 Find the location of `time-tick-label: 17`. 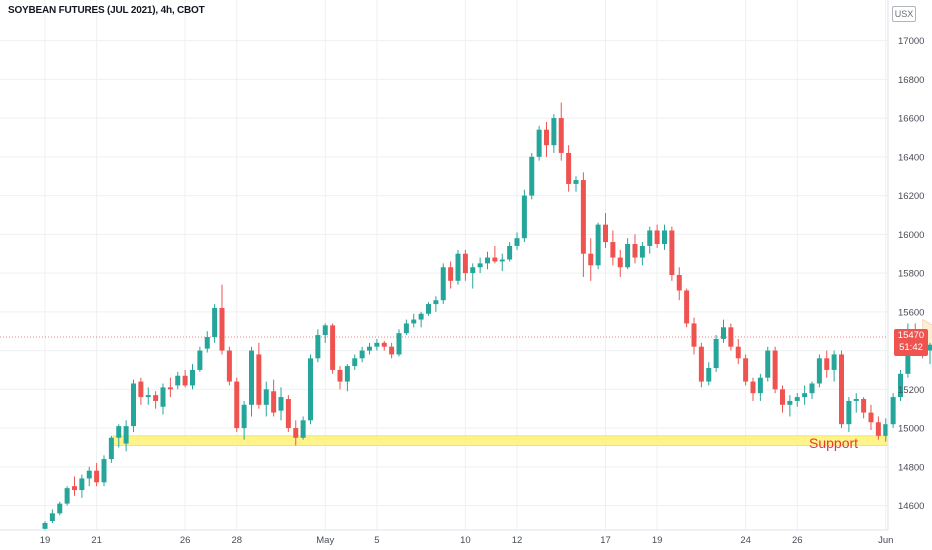

time-tick-label: 17 is located at coordinates (605, 540).